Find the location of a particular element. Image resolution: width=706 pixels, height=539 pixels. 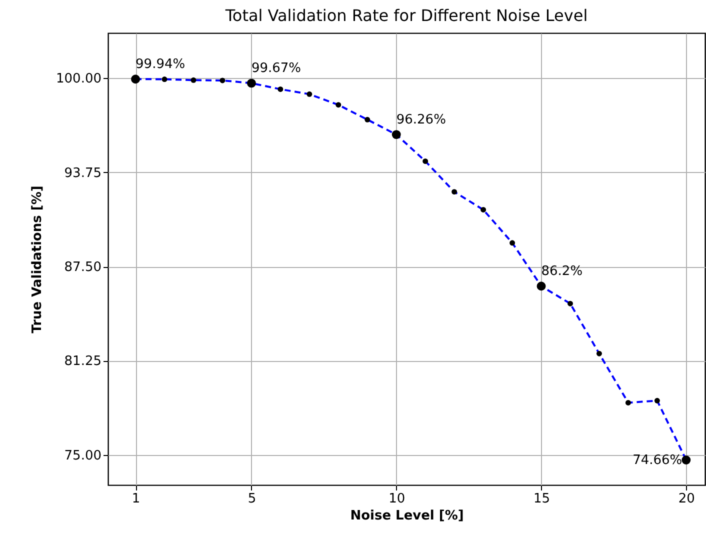

x-tick-label: 20 is located at coordinates (686, 499).